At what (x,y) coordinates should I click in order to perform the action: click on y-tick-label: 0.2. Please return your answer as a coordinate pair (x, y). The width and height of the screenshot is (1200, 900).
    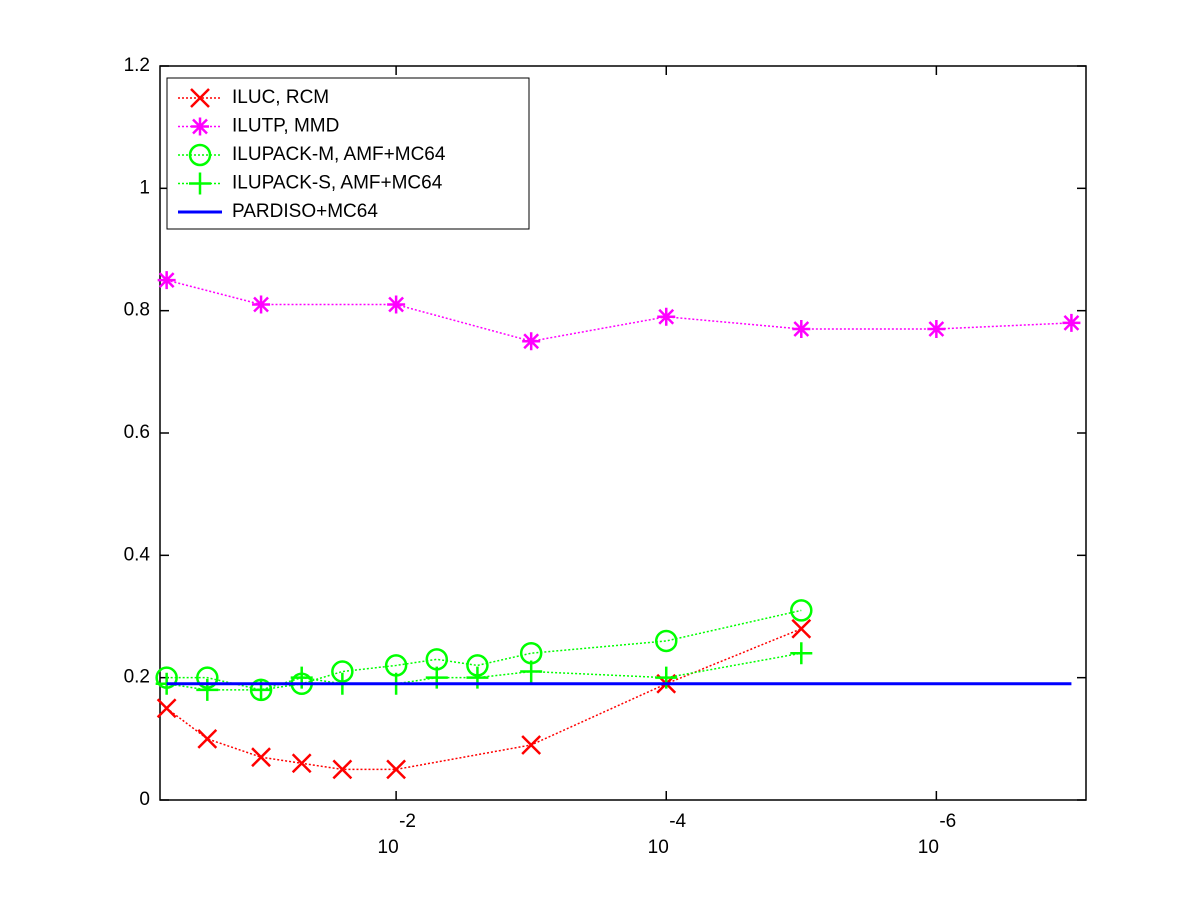
    Looking at the image, I should click on (137, 677).